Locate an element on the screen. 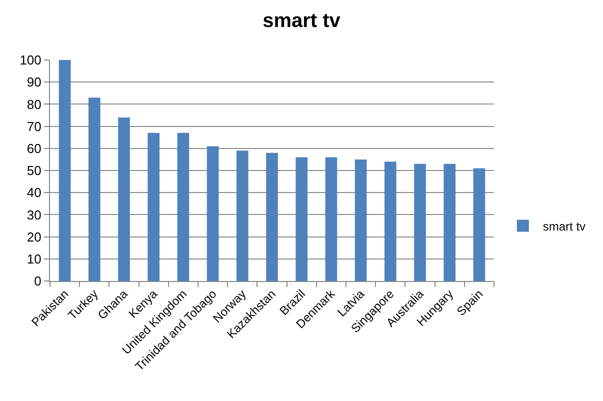  y-tick-label: 0 is located at coordinates (38, 281).